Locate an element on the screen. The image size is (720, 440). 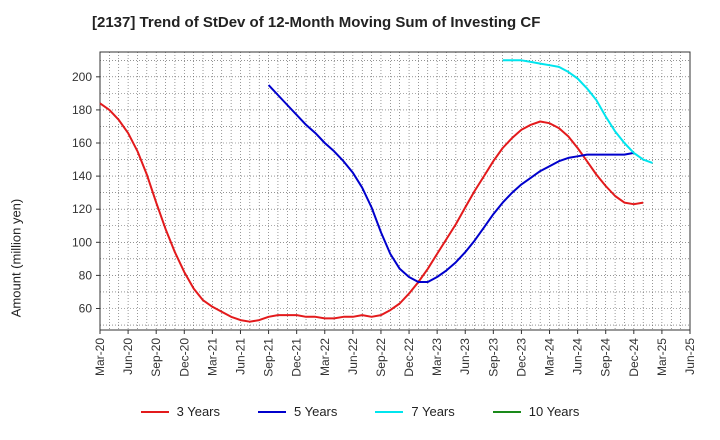
x-tick-label: Mar-23 is located at coordinates (437, 357).